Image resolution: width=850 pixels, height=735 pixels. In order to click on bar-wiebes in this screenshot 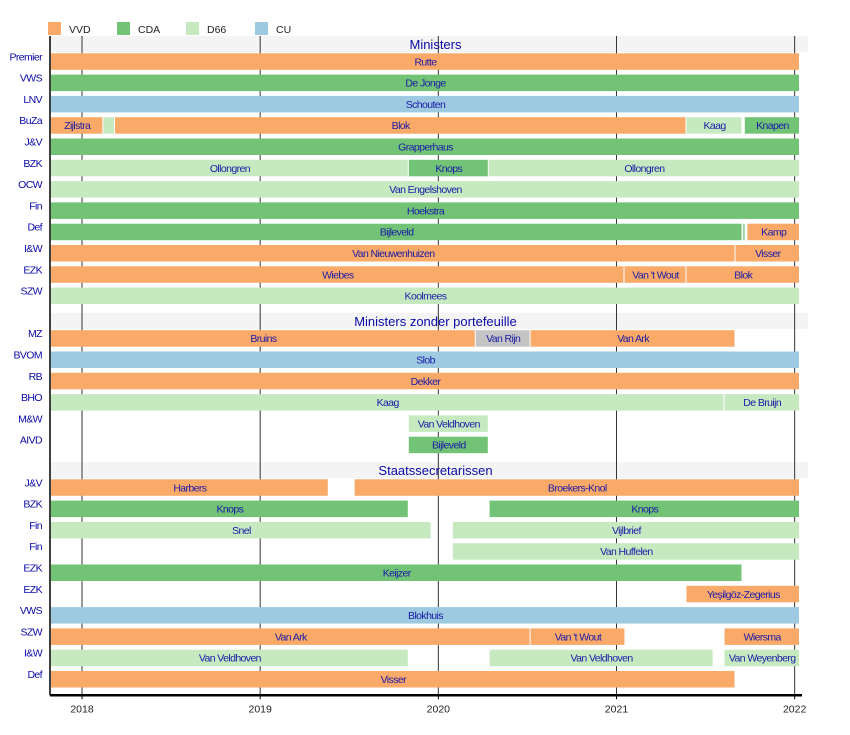, I will do `click(337, 274)`.